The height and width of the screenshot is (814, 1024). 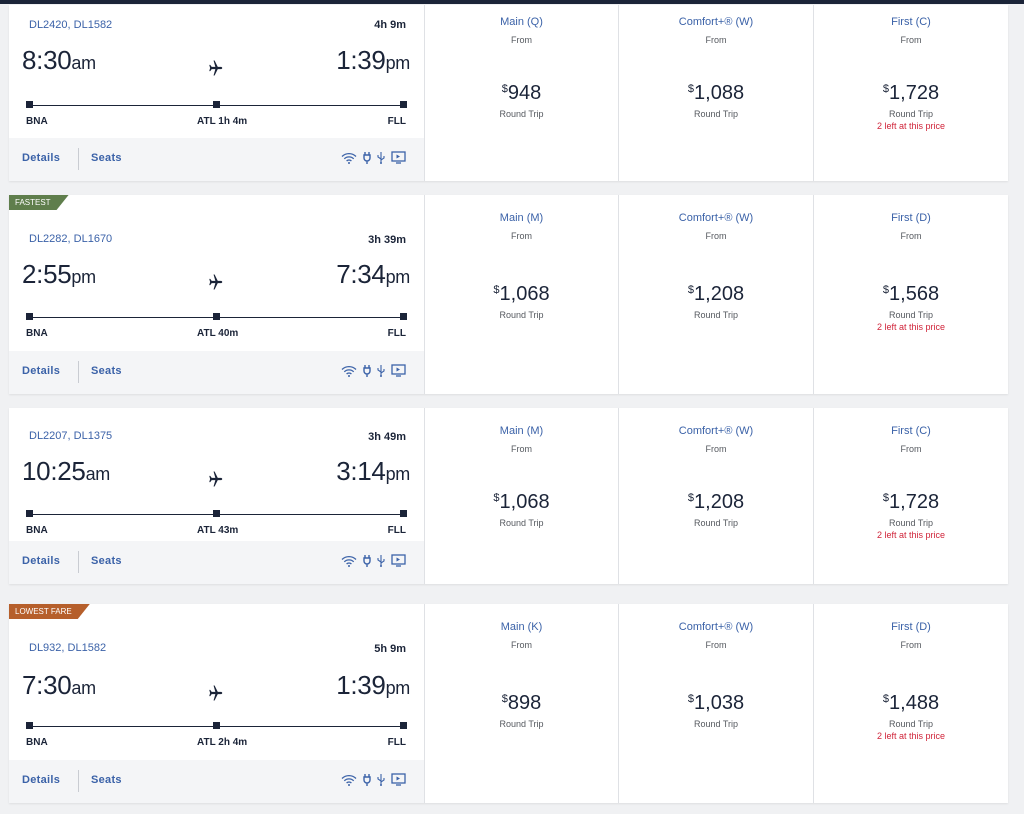 What do you see at coordinates (521, 431) in the screenshot?
I see `cabin-name: Main (M)` at bounding box center [521, 431].